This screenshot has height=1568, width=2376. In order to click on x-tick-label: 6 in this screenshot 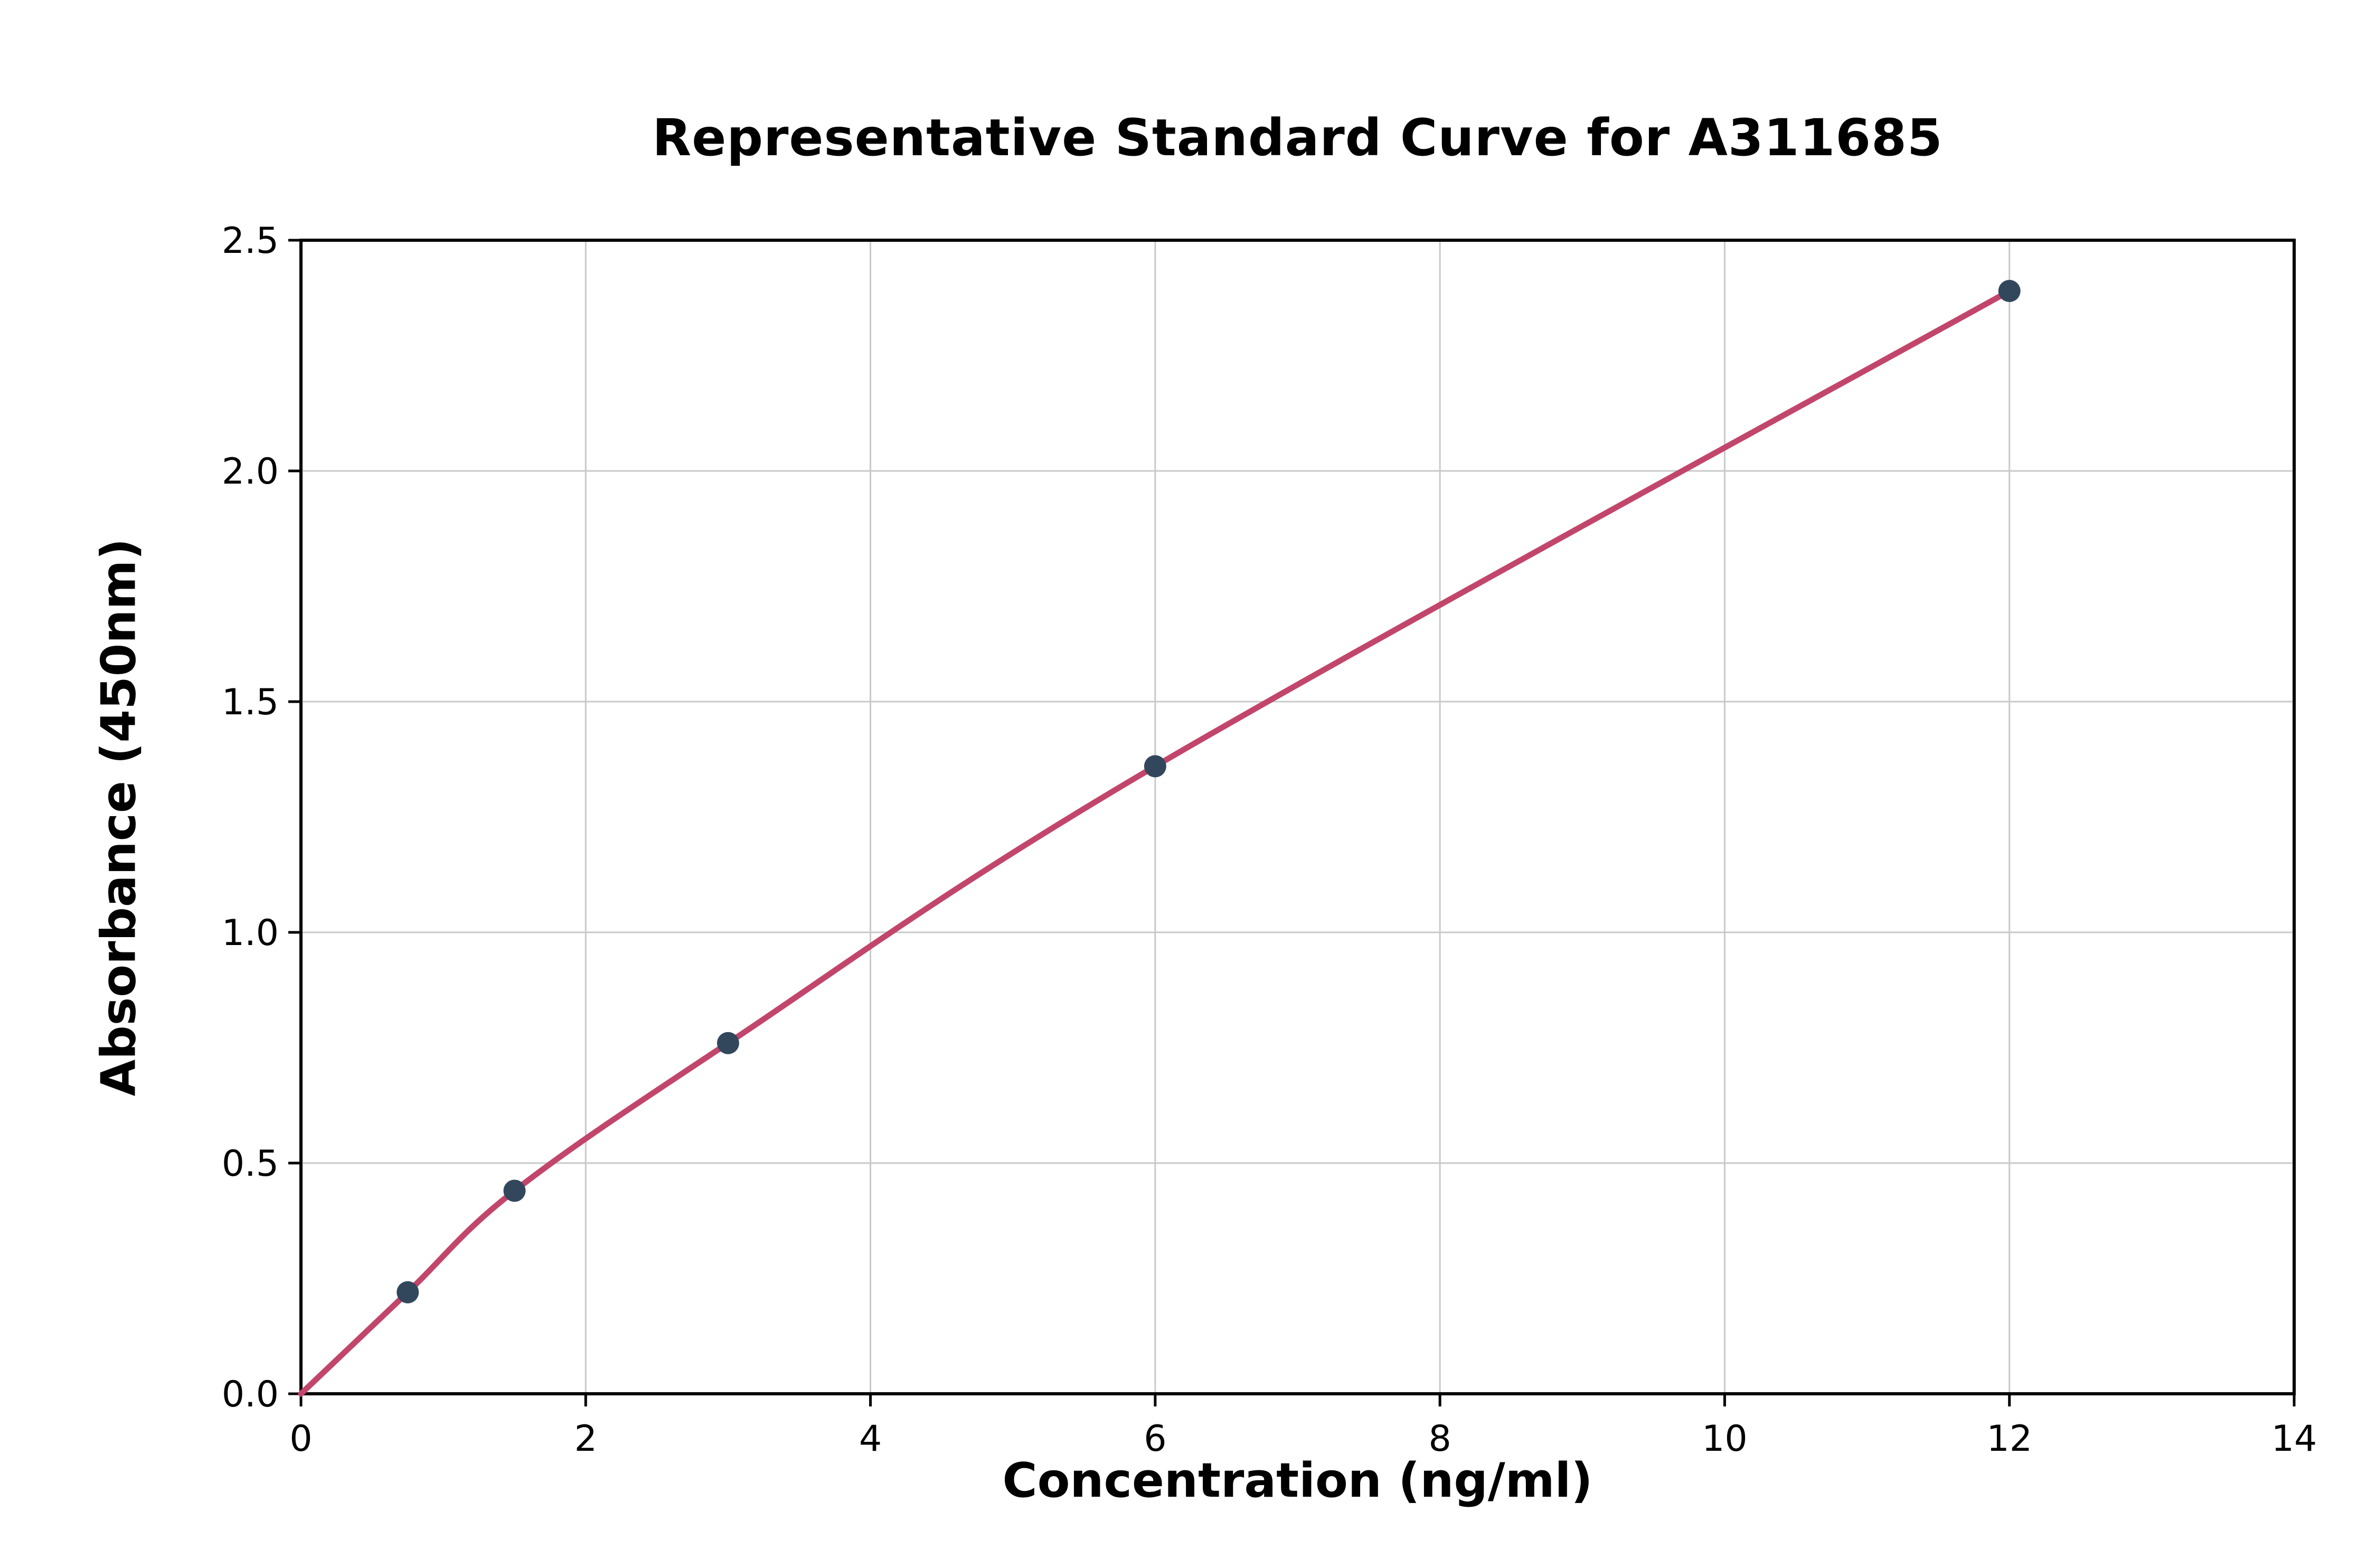, I will do `click(1155, 1439)`.